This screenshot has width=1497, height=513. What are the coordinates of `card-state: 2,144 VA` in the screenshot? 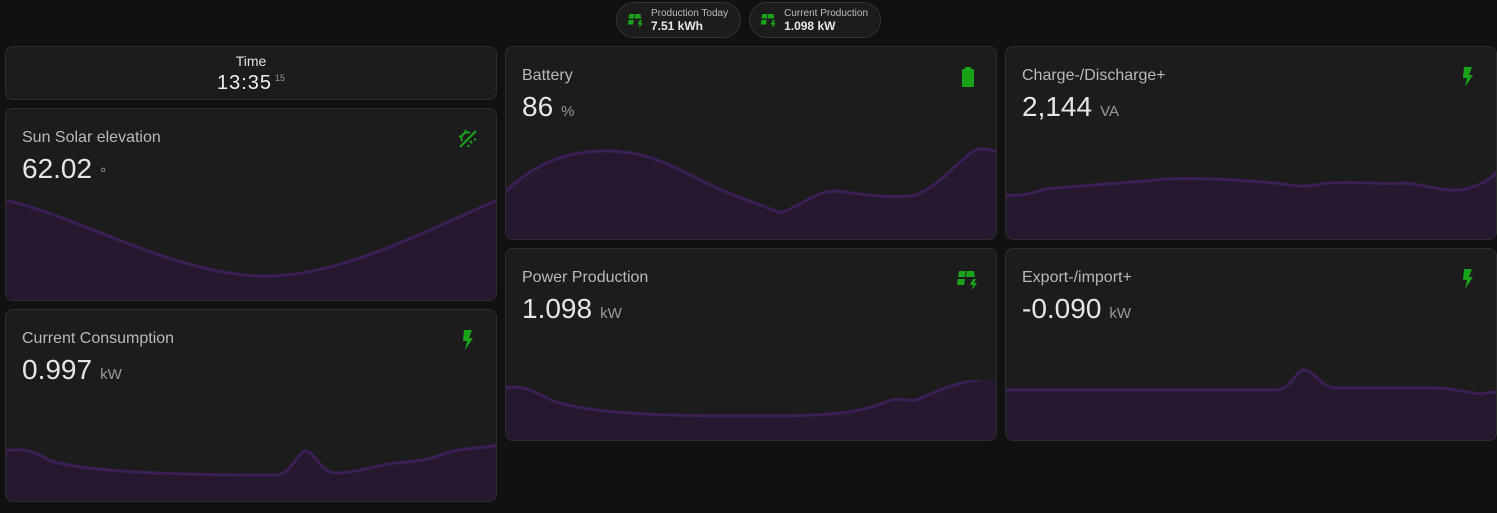 It's located at (1070, 107).